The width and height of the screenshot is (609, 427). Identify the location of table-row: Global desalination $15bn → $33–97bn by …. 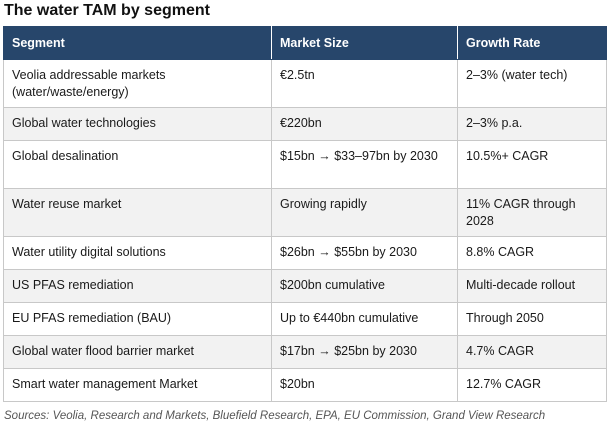
(305, 164).